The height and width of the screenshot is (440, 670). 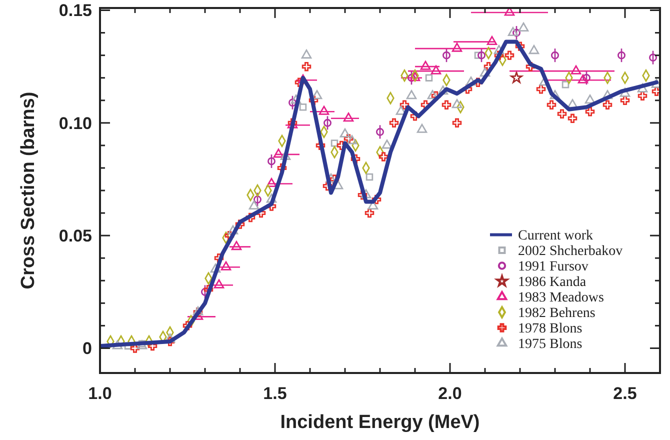 What do you see at coordinates (100, 393) in the screenshot?
I see `x-tick-label: 1.0` at bounding box center [100, 393].